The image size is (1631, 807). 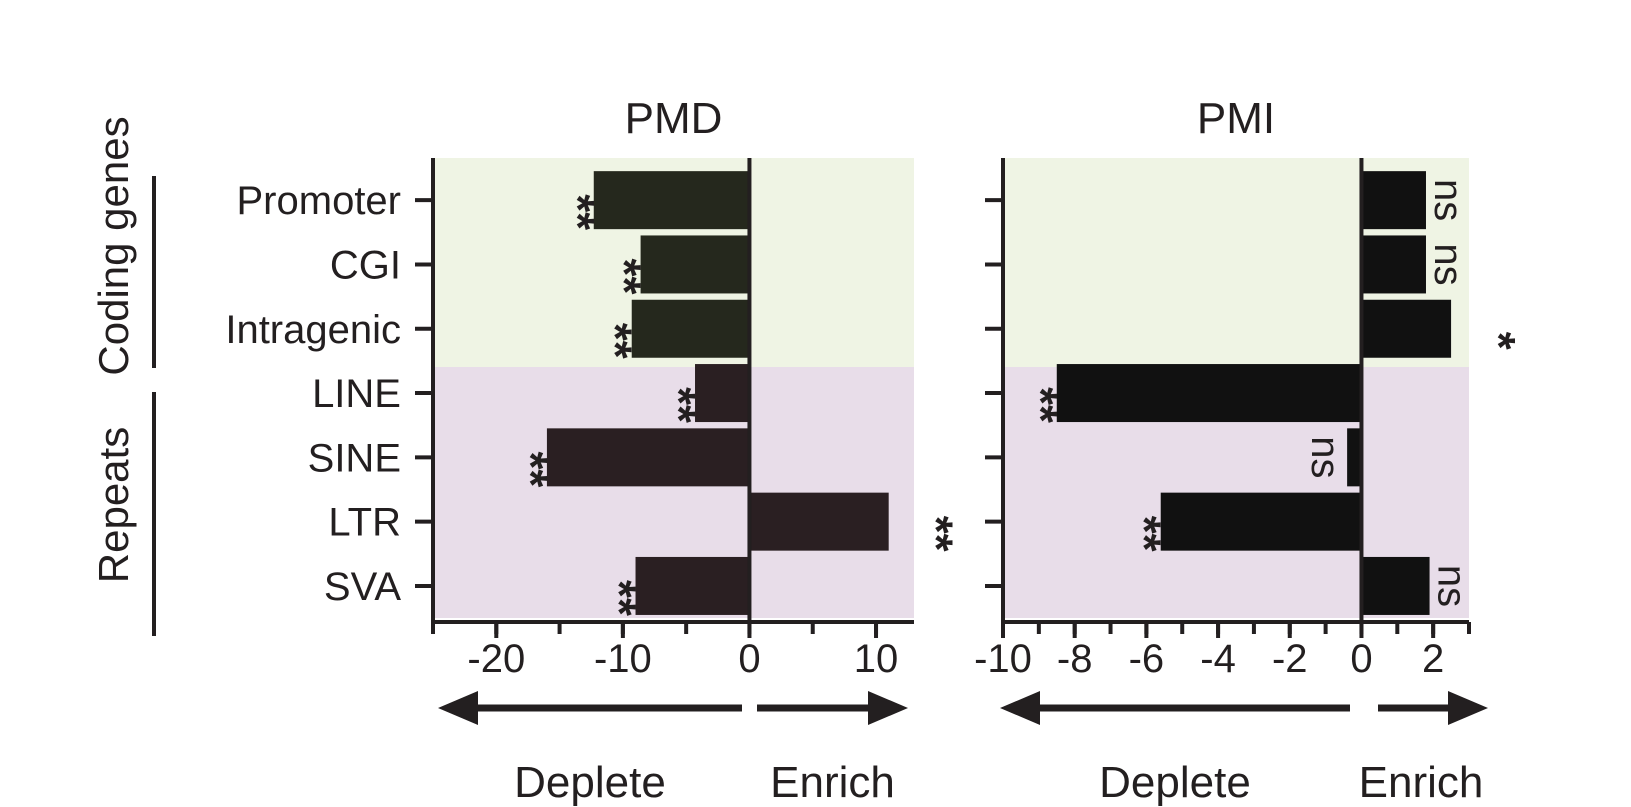 What do you see at coordinates (113, 245) in the screenshot?
I see `coding-genes-group-label: Coding genes` at bounding box center [113, 245].